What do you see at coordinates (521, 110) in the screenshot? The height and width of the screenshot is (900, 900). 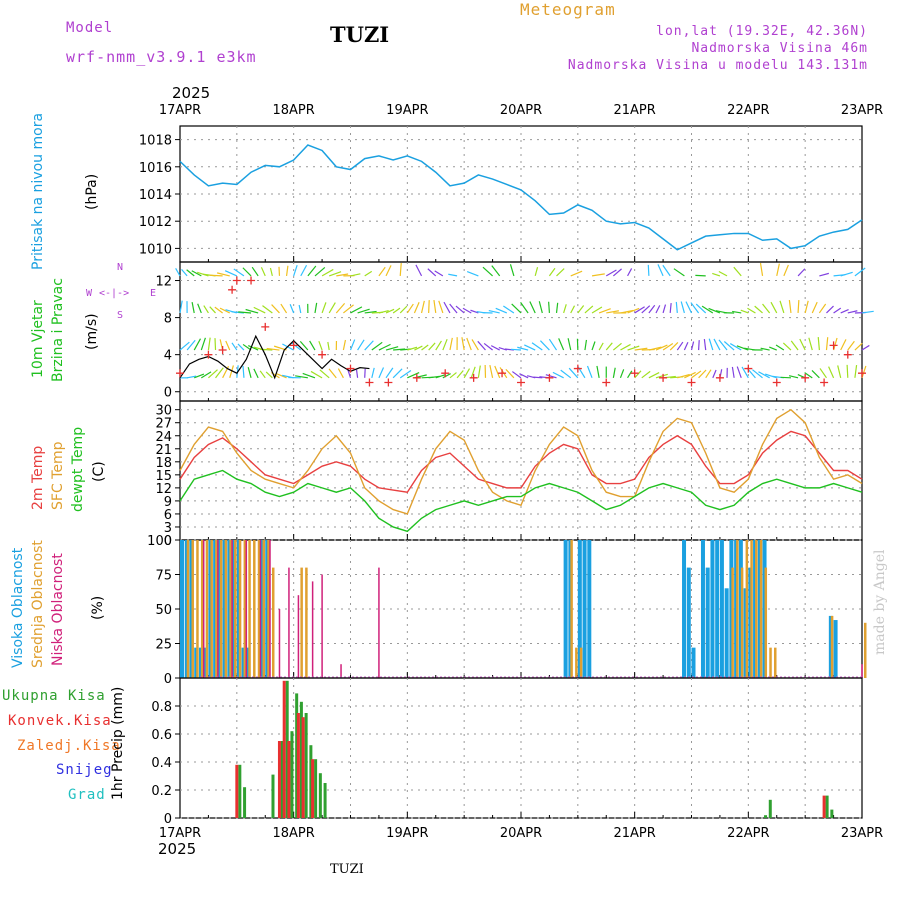 I see `x-tick-label-top: 20APR` at bounding box center [521, 110].